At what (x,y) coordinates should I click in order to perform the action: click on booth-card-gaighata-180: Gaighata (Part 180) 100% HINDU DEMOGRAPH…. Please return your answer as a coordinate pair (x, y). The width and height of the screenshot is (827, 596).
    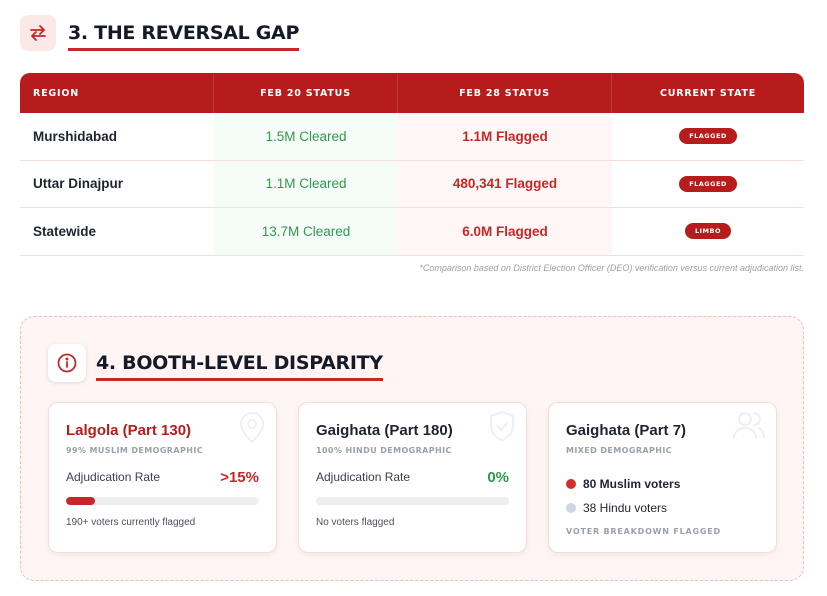
    Looking at the image, I should click on (412, 477).